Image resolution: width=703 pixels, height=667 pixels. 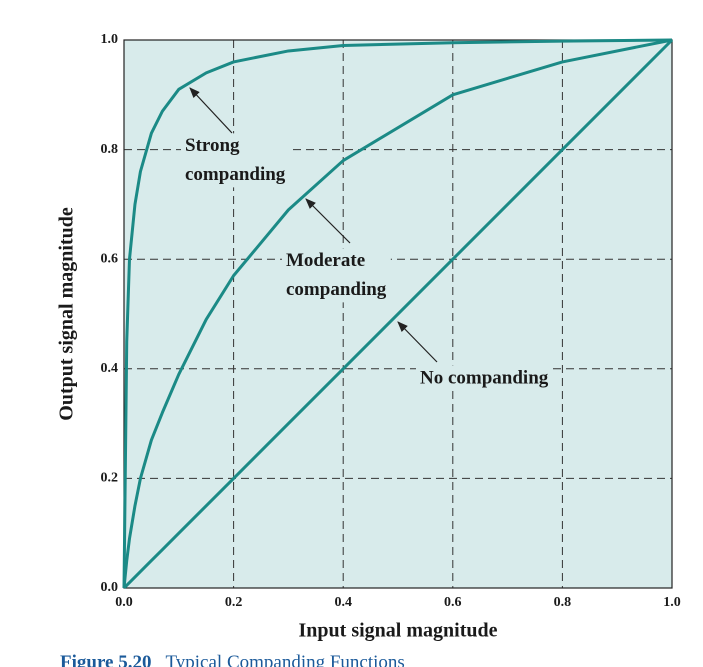 I want to click on x-axis-title: Input signal magnitude, so click(x=398, y=631).